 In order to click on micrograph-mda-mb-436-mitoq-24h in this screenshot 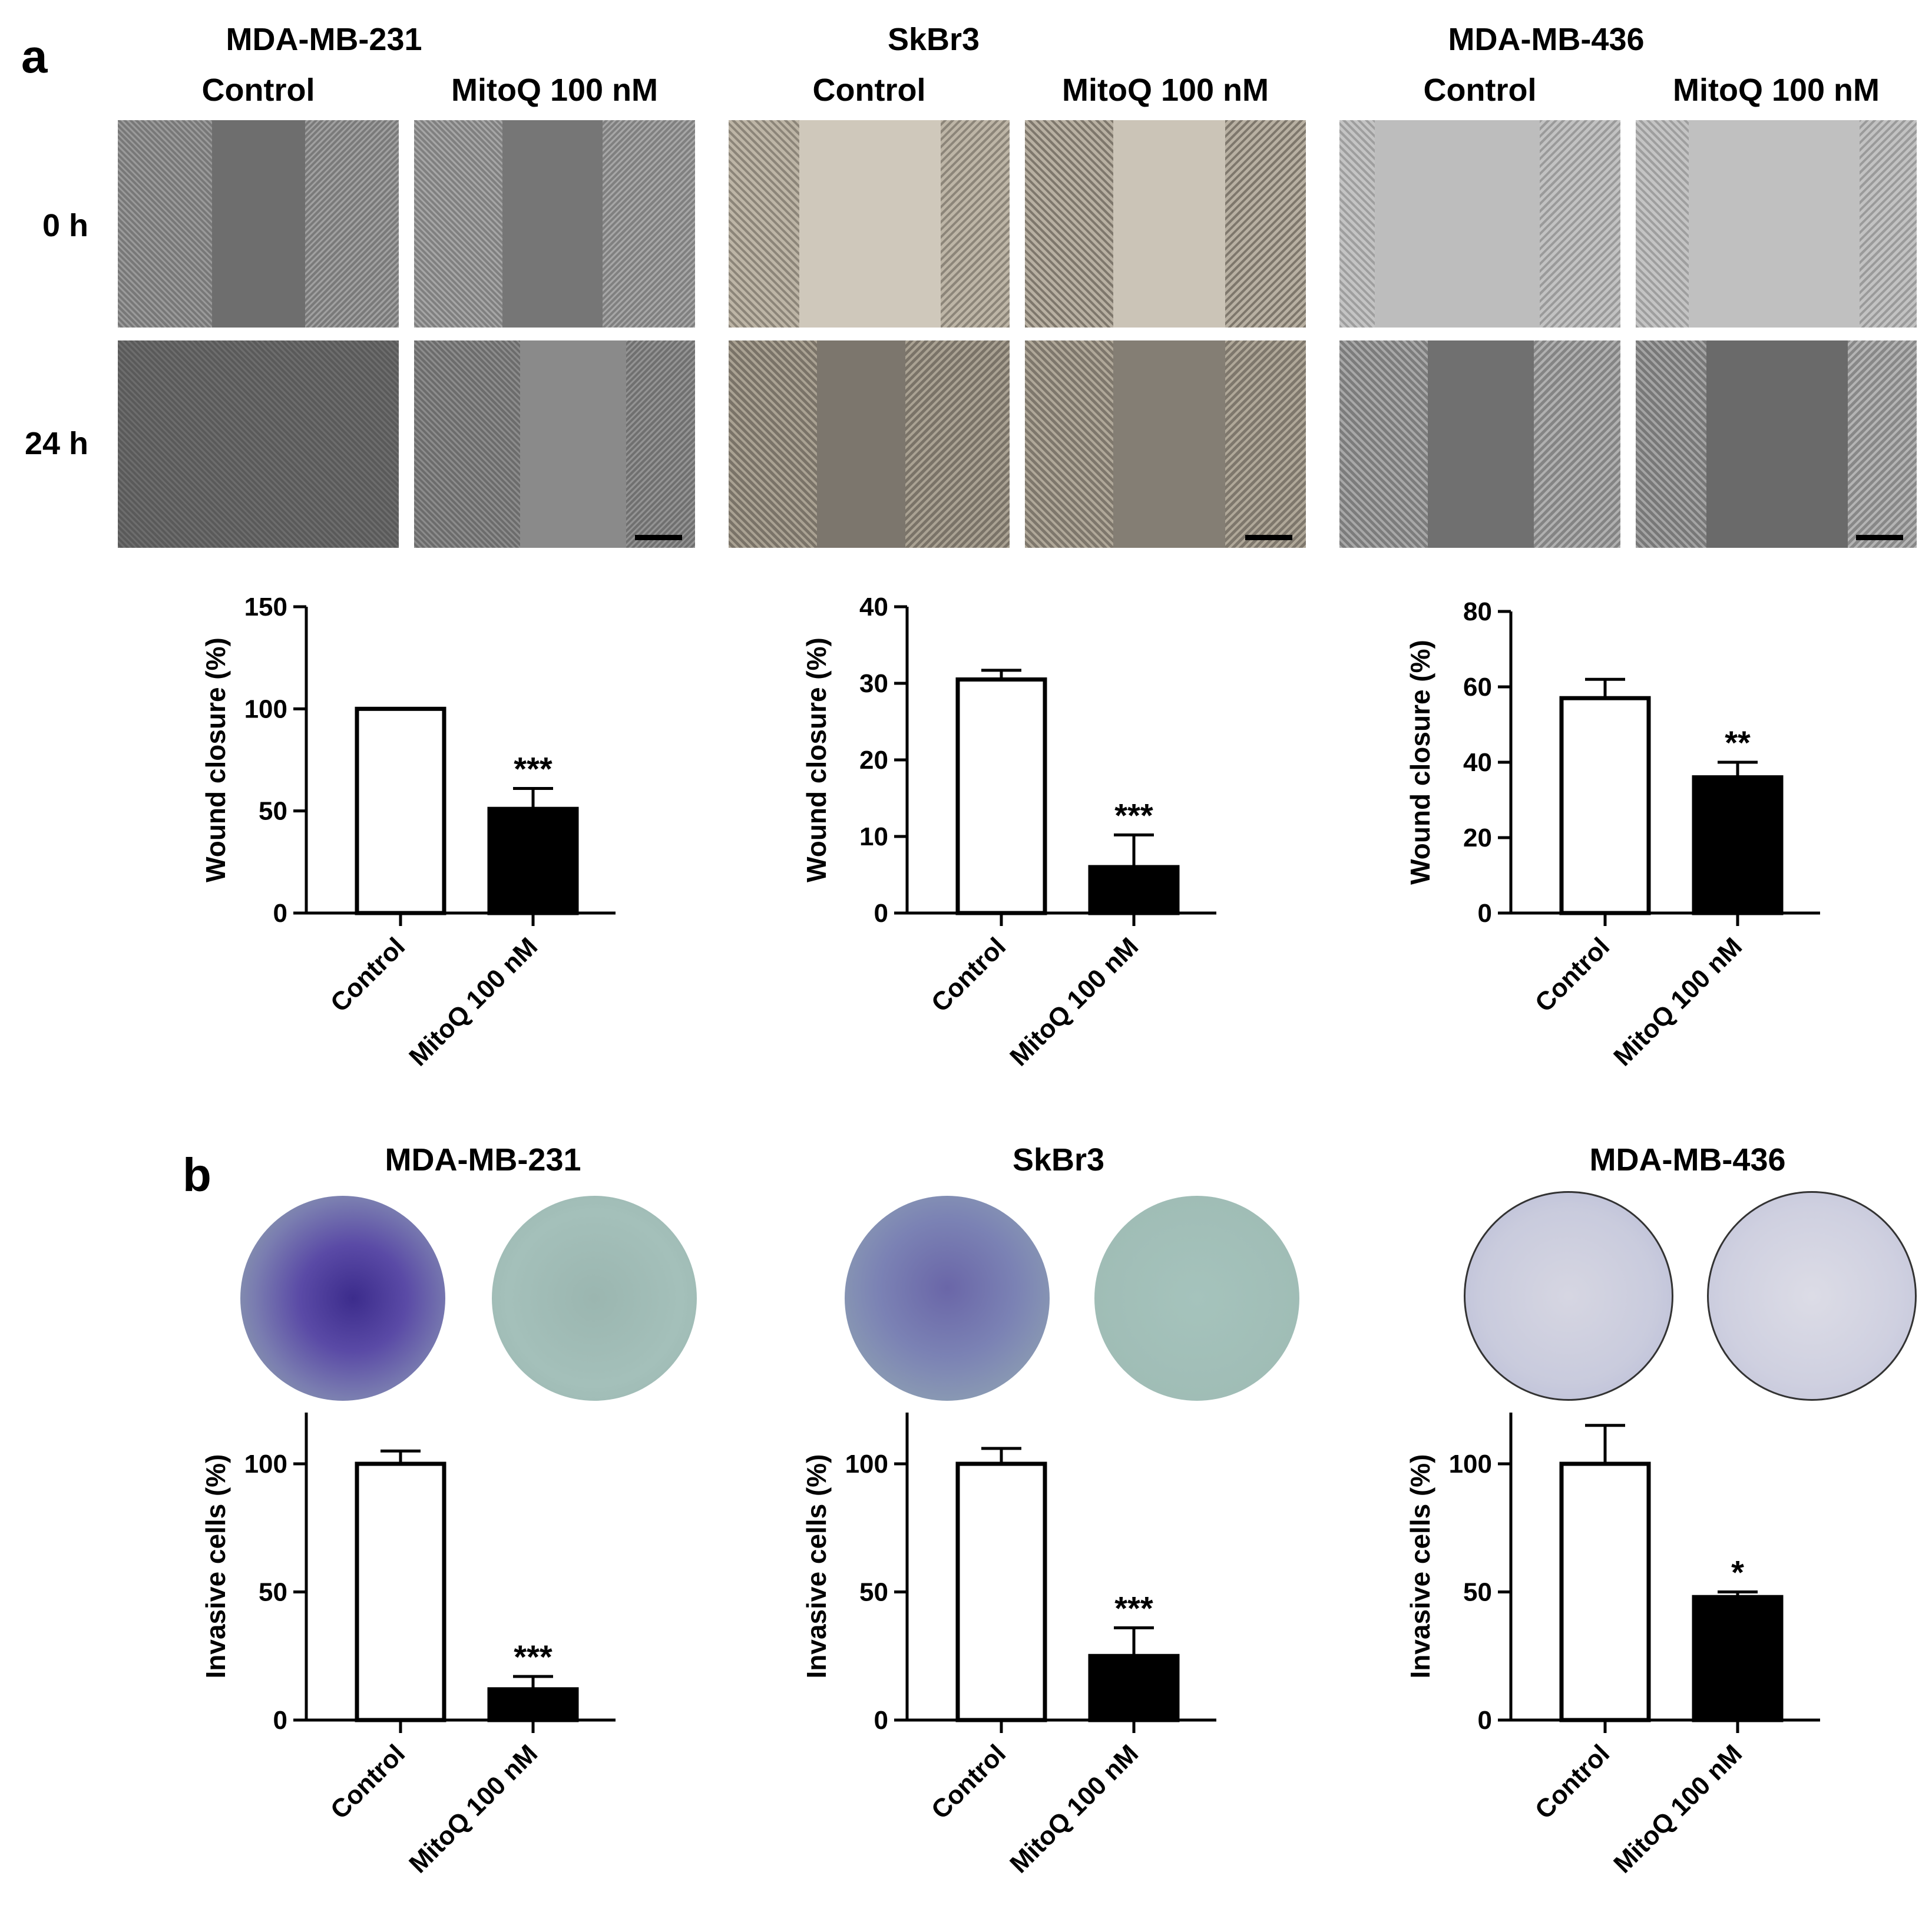, I will do `click(1776, 444)`.